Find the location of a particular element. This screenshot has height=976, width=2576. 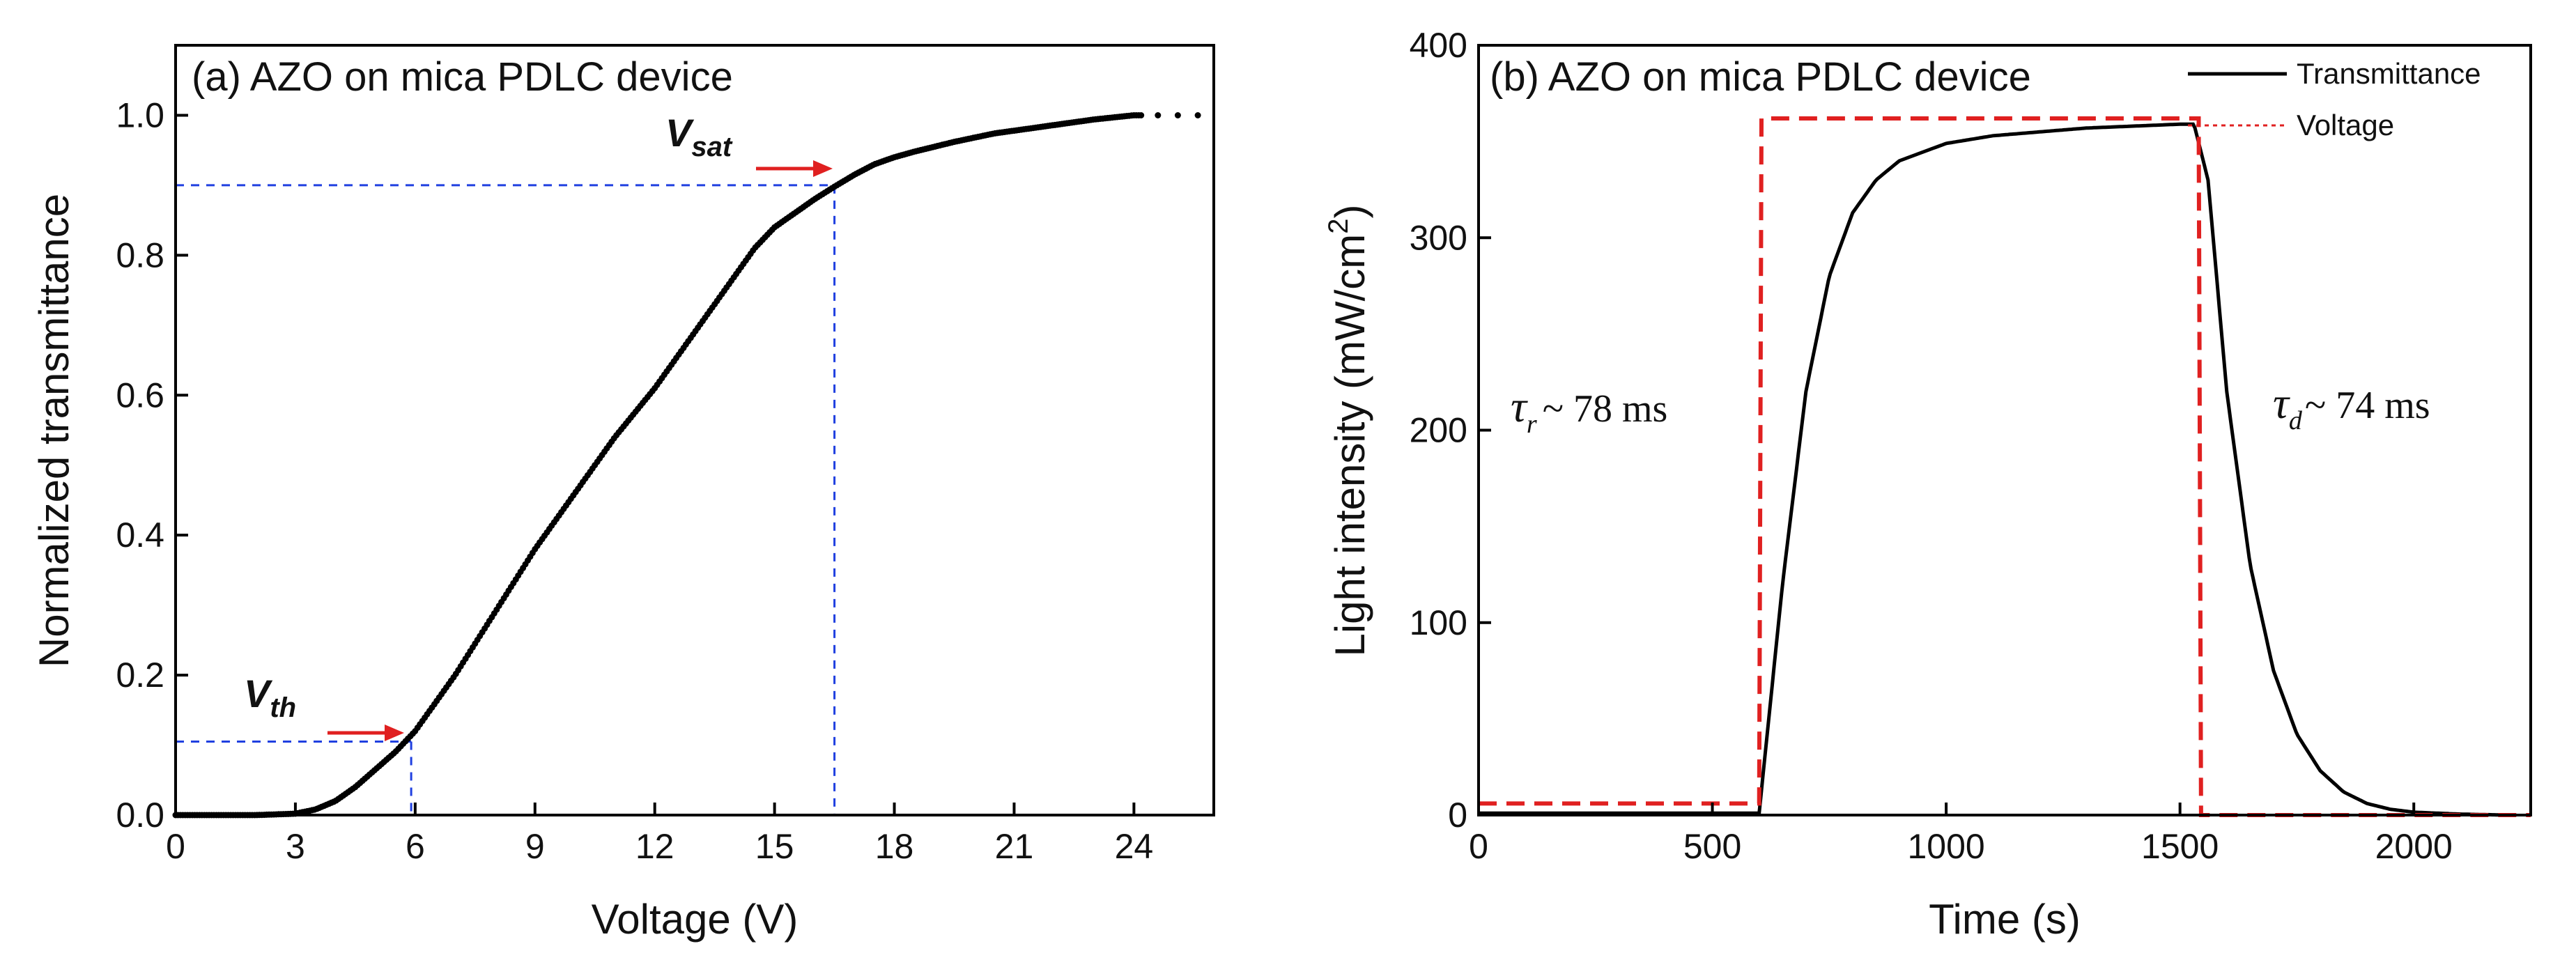

panel-a-x-tick-label: 0 is located at coordinates (175, 846).